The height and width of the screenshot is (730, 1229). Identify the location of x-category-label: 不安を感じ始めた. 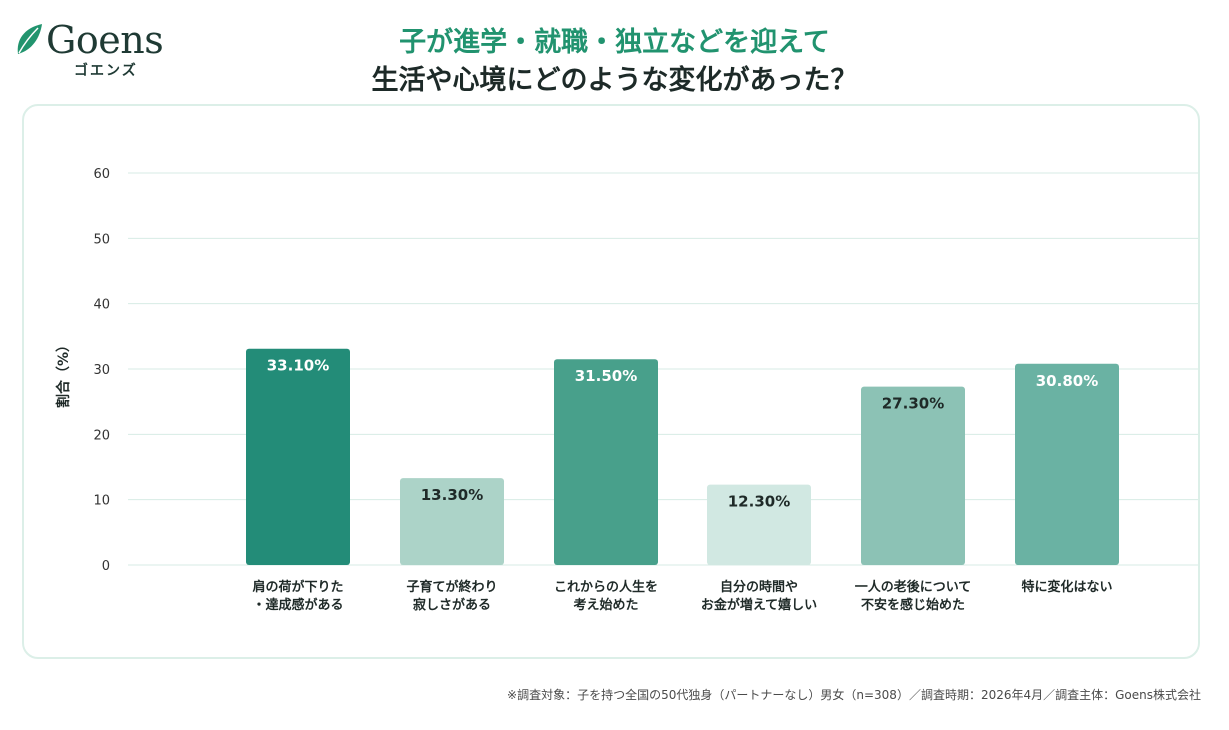
(913, 605).